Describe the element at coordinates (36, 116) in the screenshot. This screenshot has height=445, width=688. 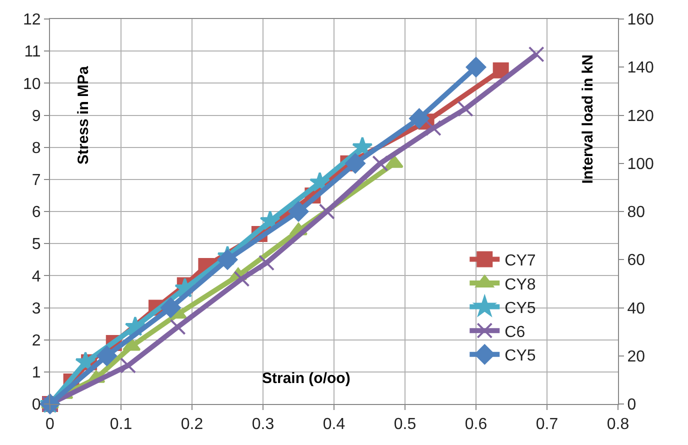
I see `y-tick-label: 9` at that location.